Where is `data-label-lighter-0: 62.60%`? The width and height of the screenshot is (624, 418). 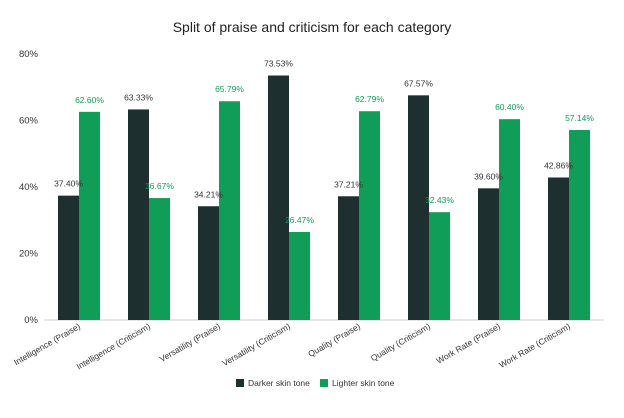 data-label-lighter-0: 62.60% is located at coordinates (89, 100).